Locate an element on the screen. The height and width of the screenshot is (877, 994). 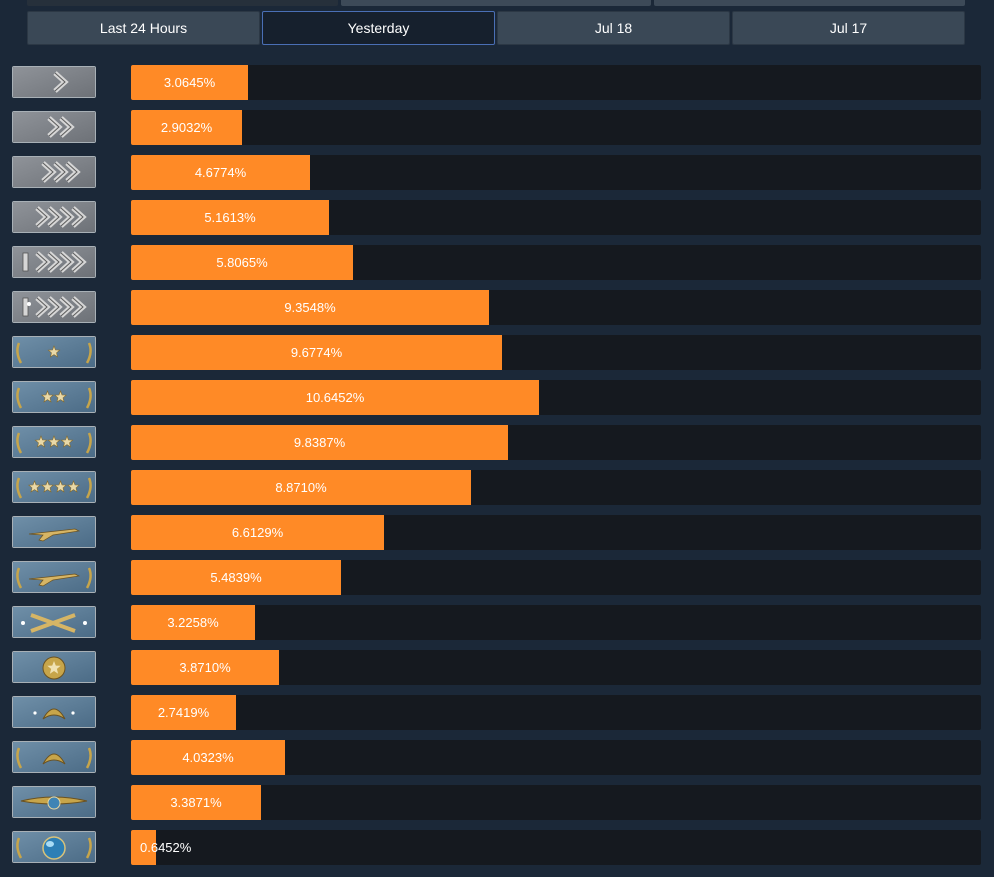
percentage-bar: 5.8065% is located at coordinates (242, 262).